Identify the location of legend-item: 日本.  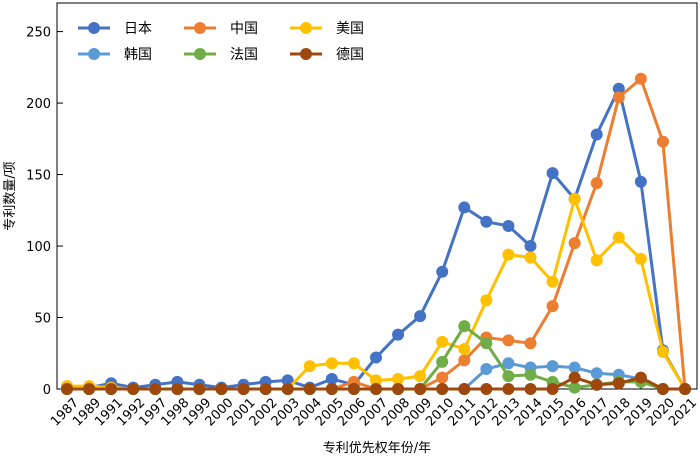
(115, 29).